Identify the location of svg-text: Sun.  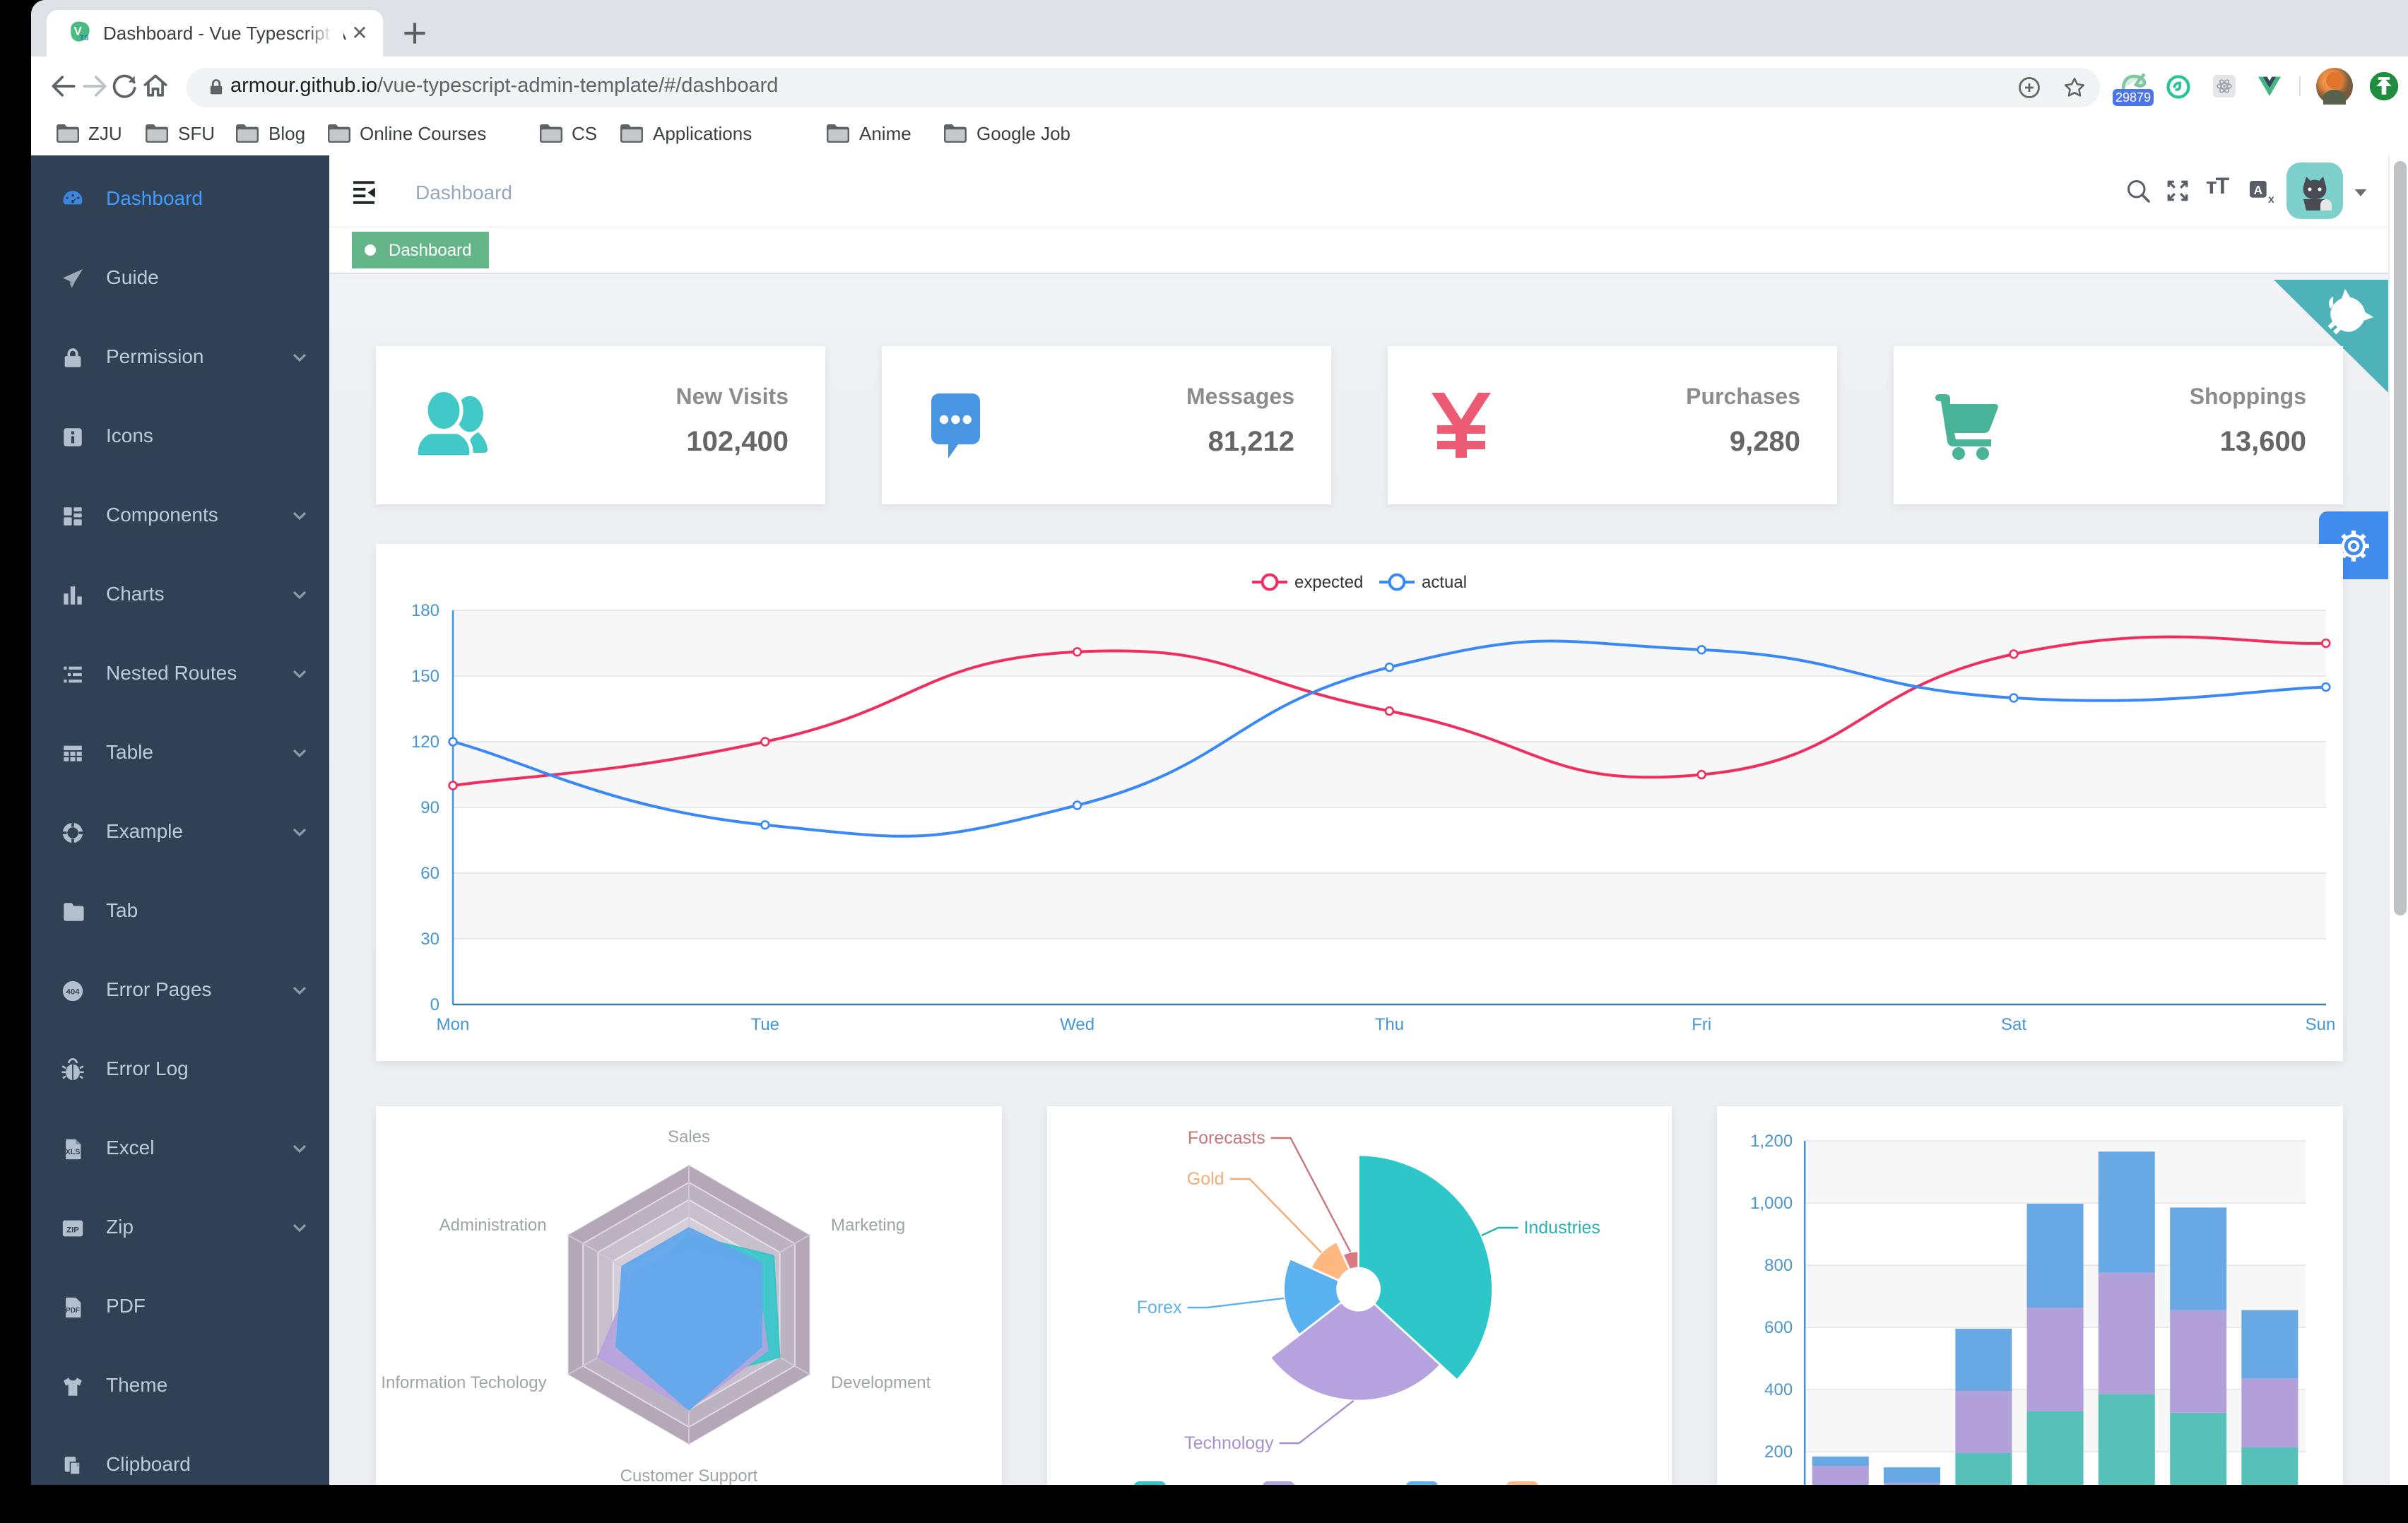
(2321, 1023).